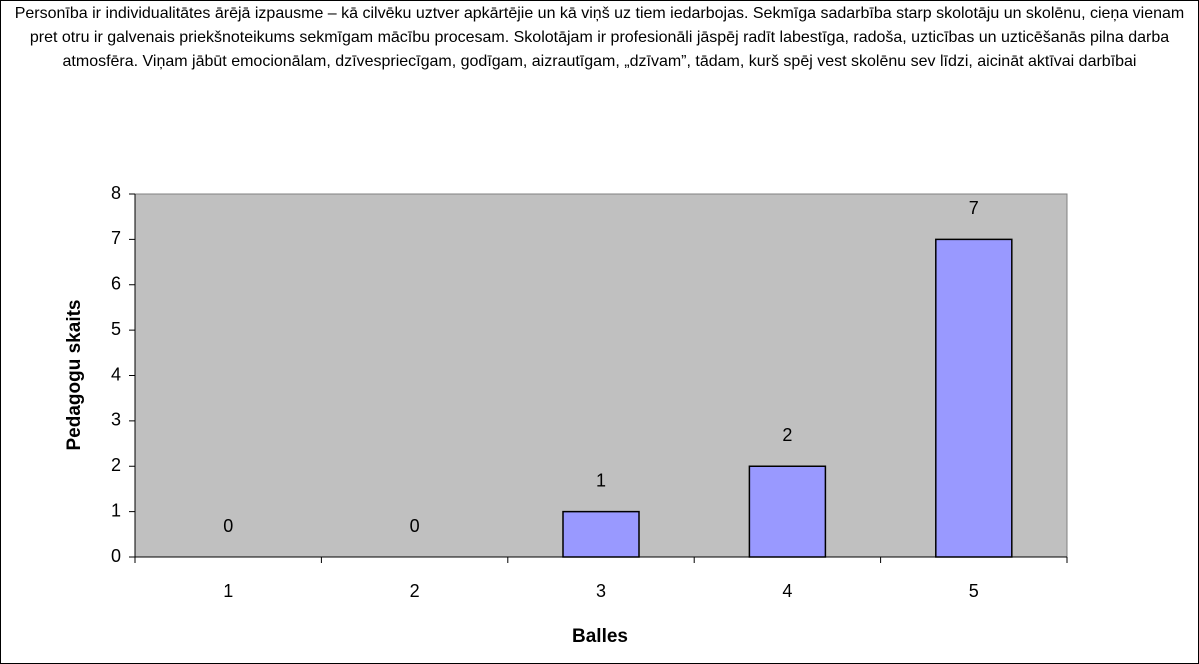 The width and height of the screenshot is (1199, 664). I want to click on y-tick-label: 0, so click(116, 556).